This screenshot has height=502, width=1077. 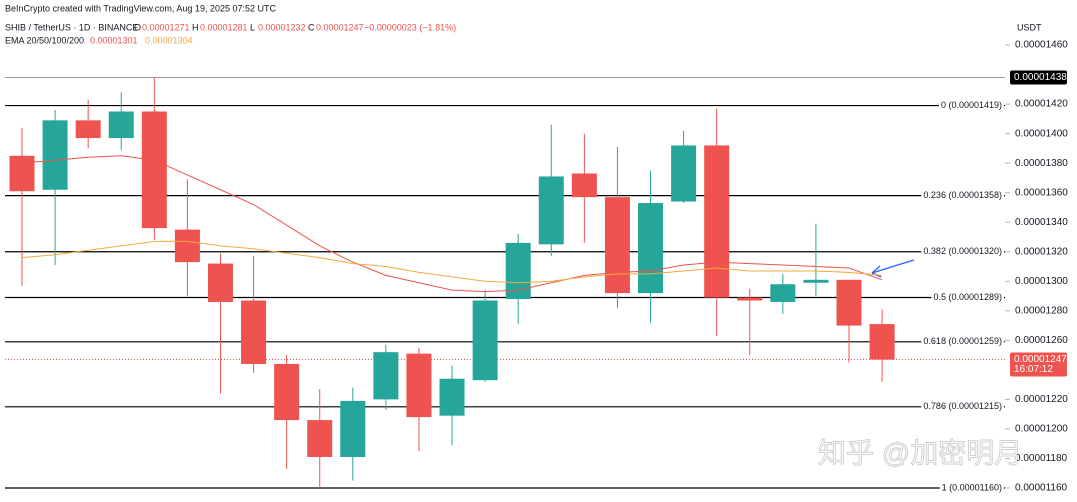 I want to click on high-label: 0.00001438, so click(x=1040, y=77).